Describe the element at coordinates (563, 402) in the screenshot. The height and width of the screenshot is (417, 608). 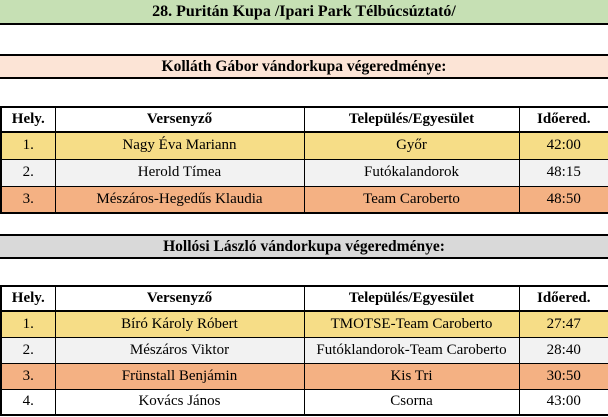
I see `time-cell: 43:00` at that location.